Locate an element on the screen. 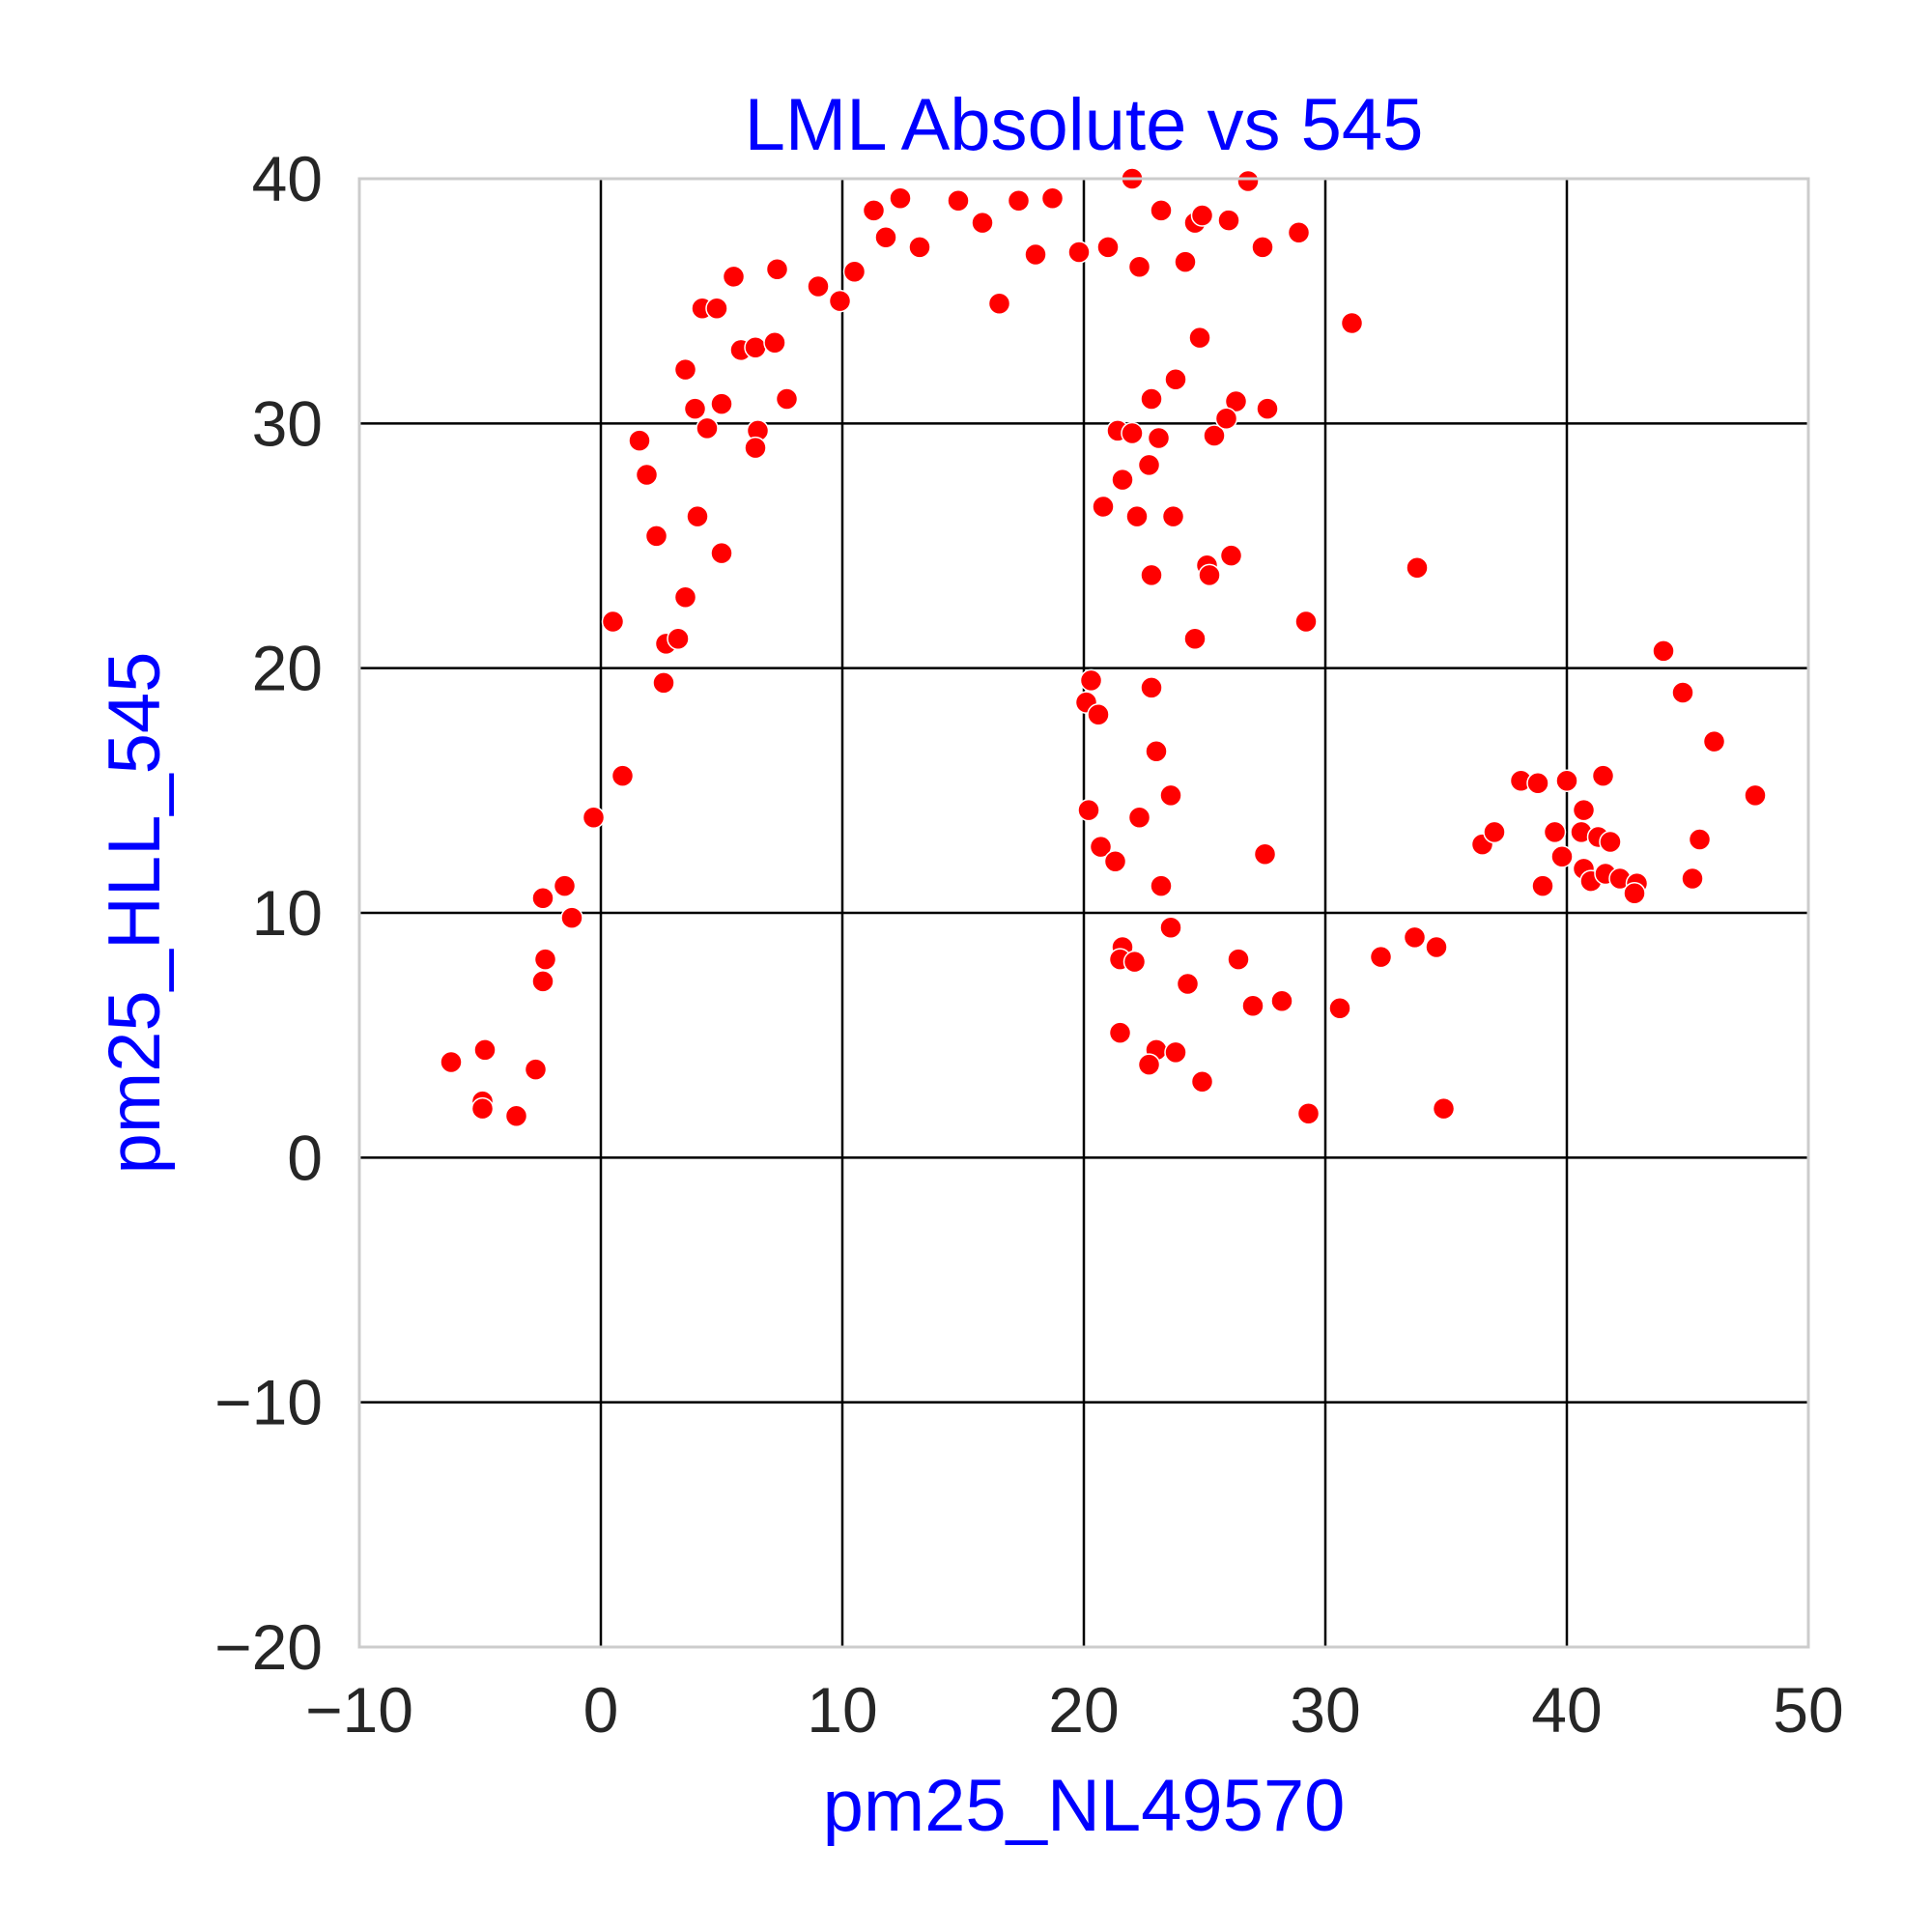 This screenshot has height=1932, width=1932. y-tick-label: −10 is located at coordinates (268, 1402).